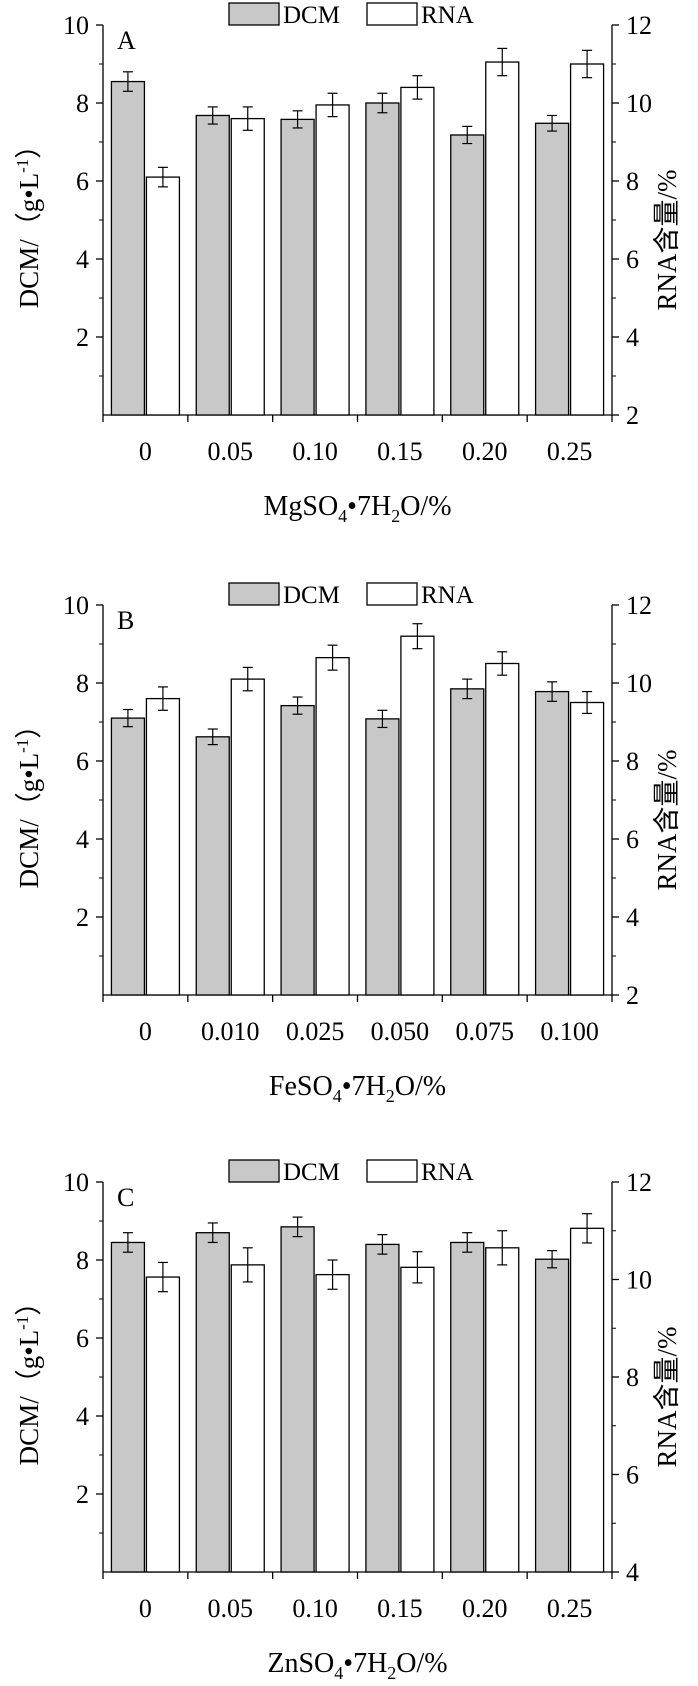 Image resolution: width=698 pixels, height=1686 pixels. What do you see at coordinates (315, 1031) in the screenshot?
I see `x-tick-label: 0.025` at bounding box center [315, 1031].